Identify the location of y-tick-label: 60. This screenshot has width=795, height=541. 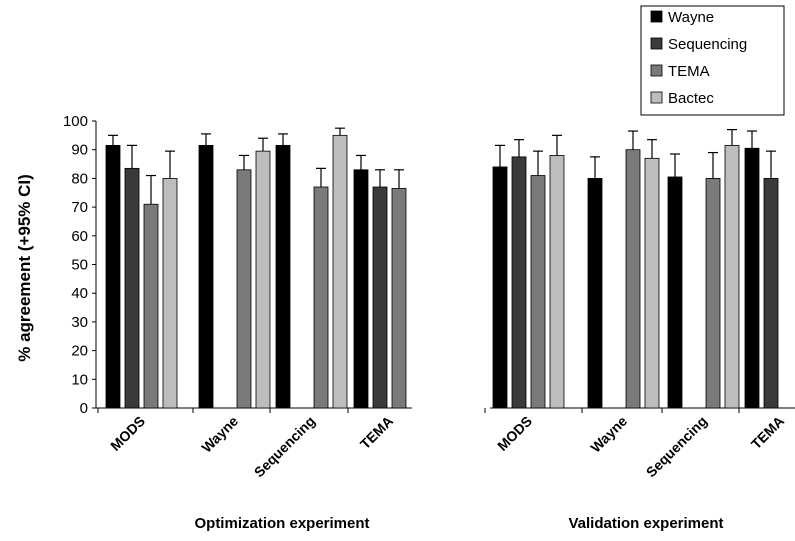
(79, 236).